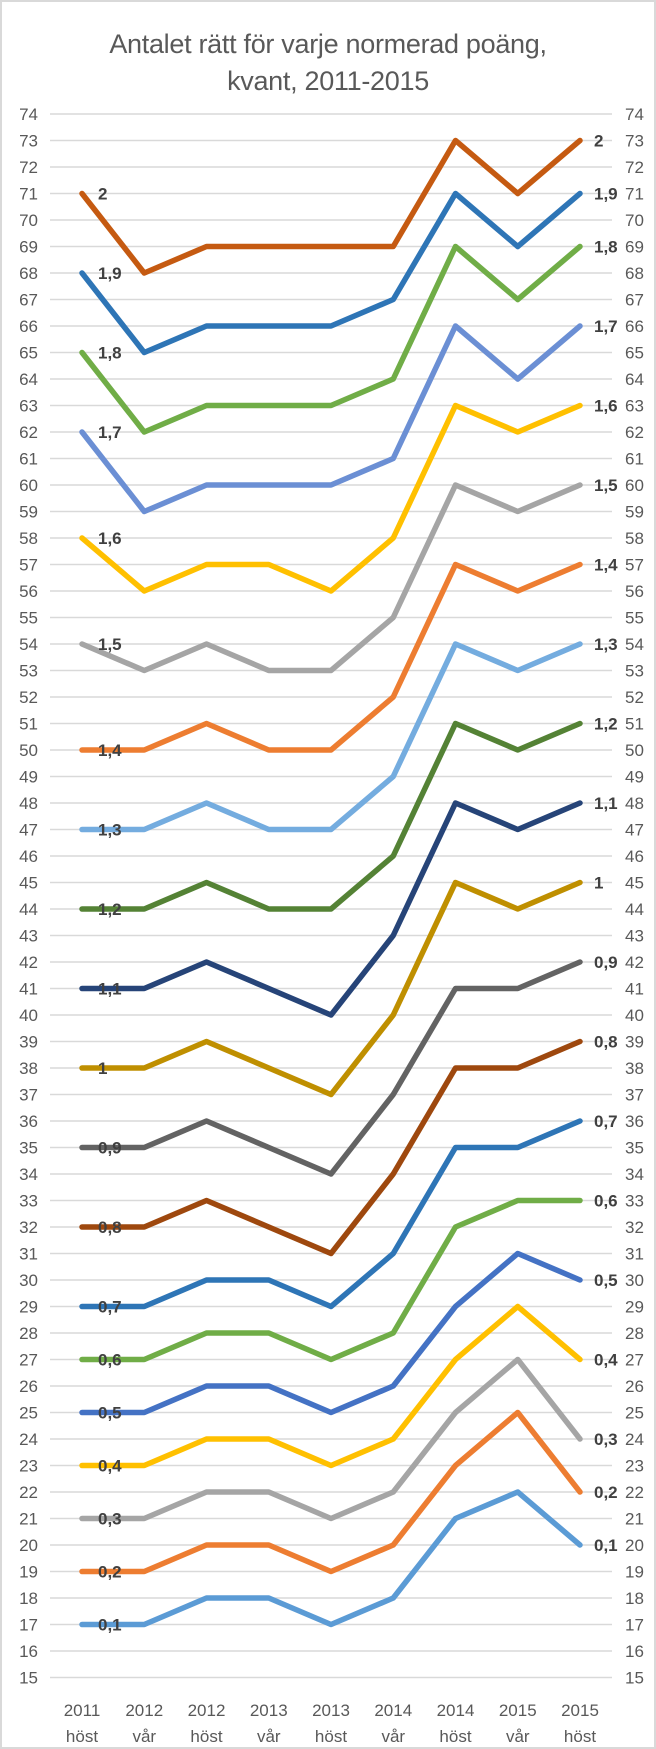 The image size is (656, 1749). I want to click on x-tick-2015-höst-year: 2015, so click(580, 1710).